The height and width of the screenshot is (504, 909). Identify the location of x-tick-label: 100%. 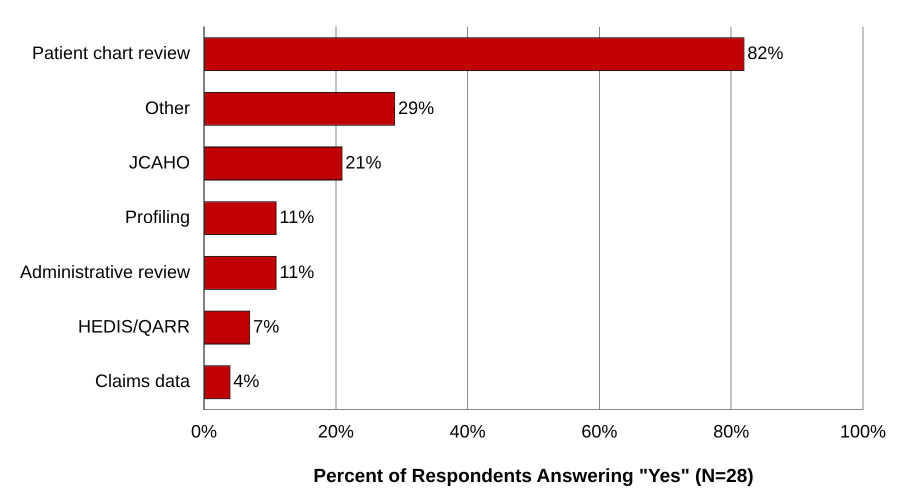
(863, 431).